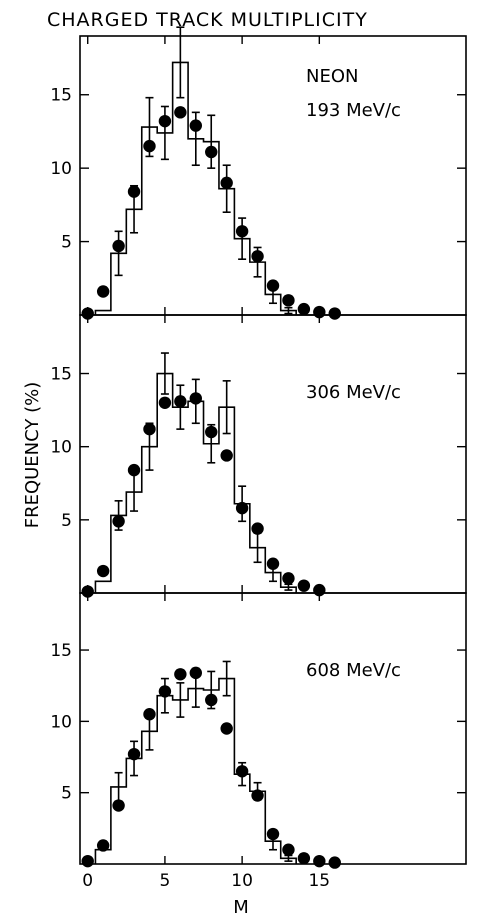 The image size is (492, 920). Describe the element at coordinates (32, 455) in the screenshot. I see `y-axis-label: FREQUENCY (%)` at that location.